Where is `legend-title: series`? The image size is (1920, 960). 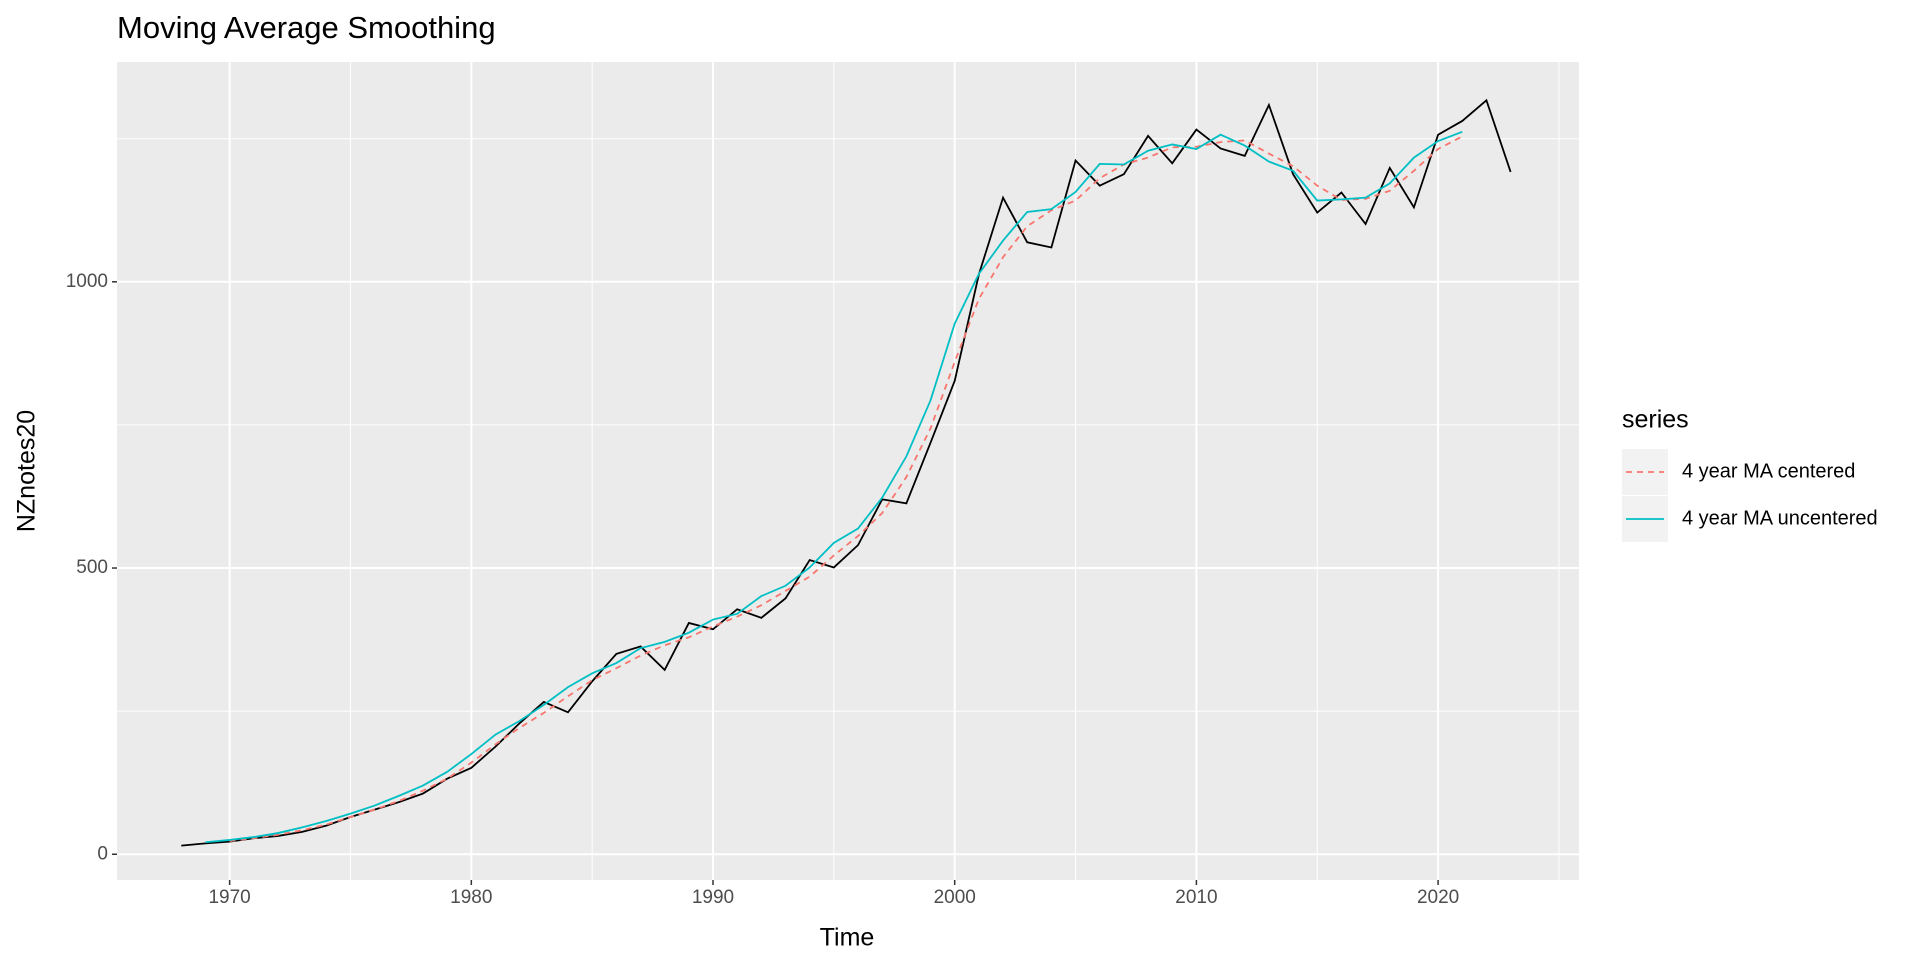
legend-title: series is located at coordinates (1655, 420).